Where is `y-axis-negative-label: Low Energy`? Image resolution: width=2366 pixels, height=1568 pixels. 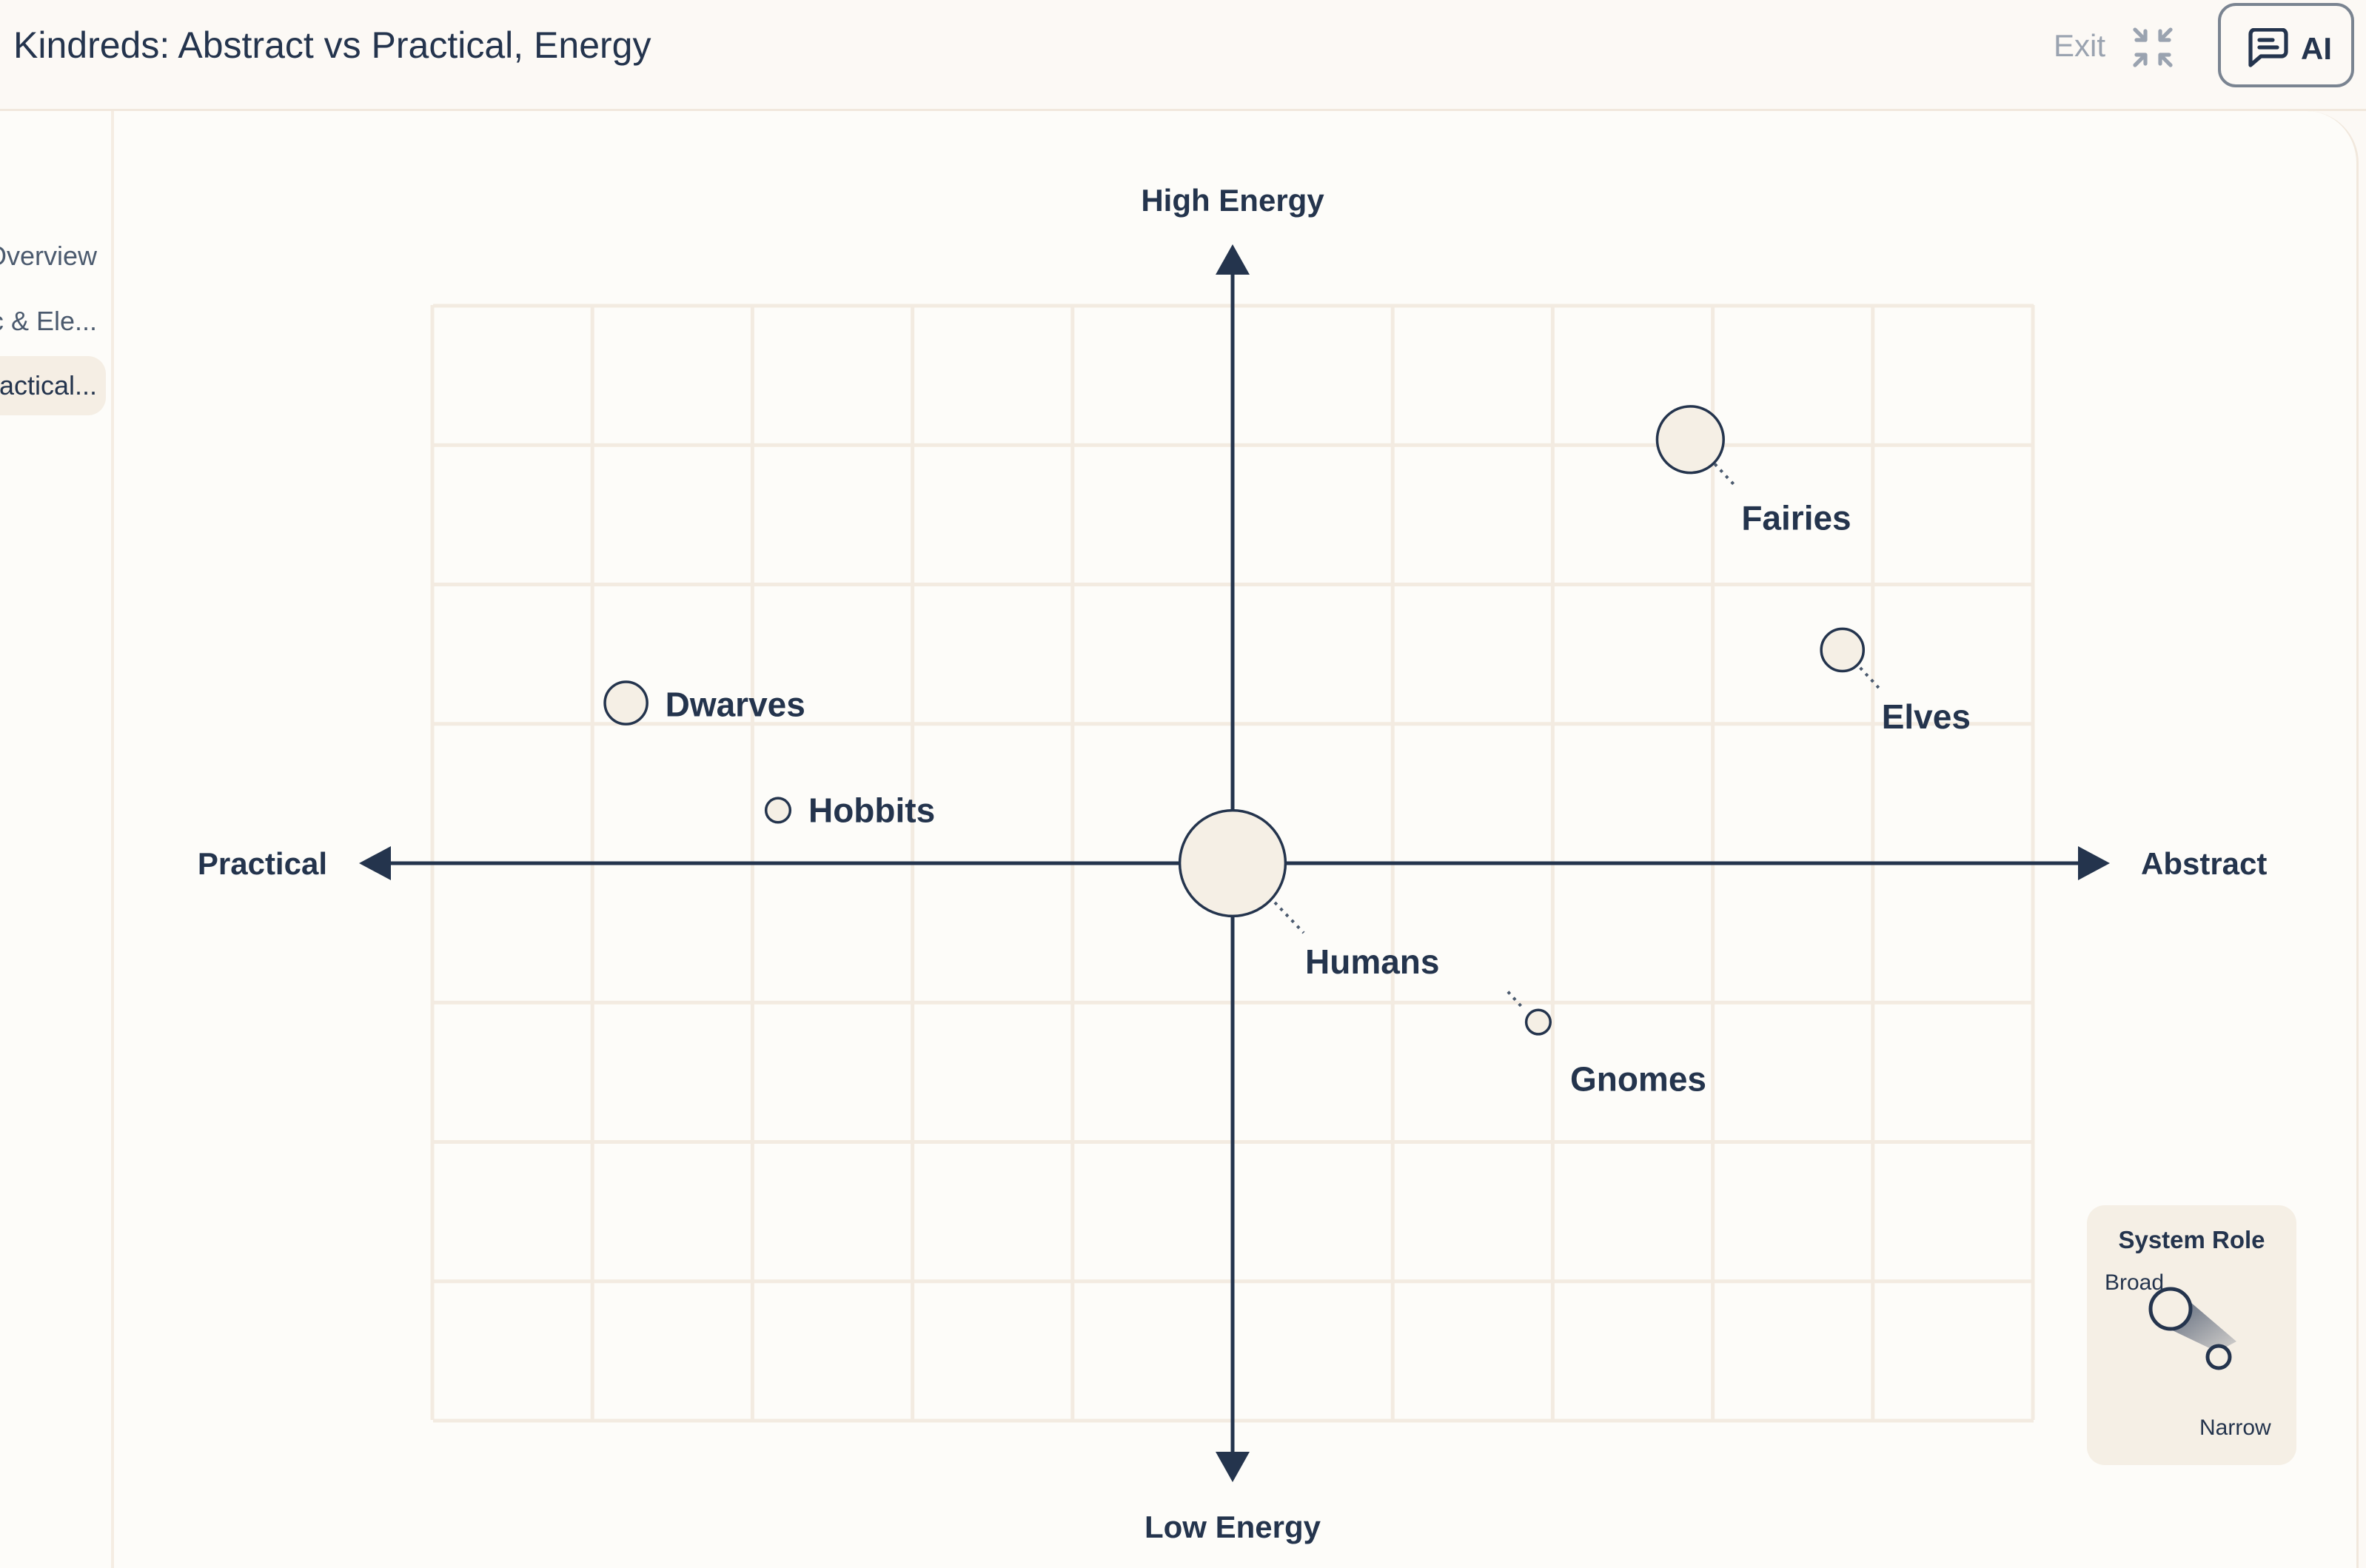
y-axis-negative-label: Low Energy is located at coordinates (1233, 1527).